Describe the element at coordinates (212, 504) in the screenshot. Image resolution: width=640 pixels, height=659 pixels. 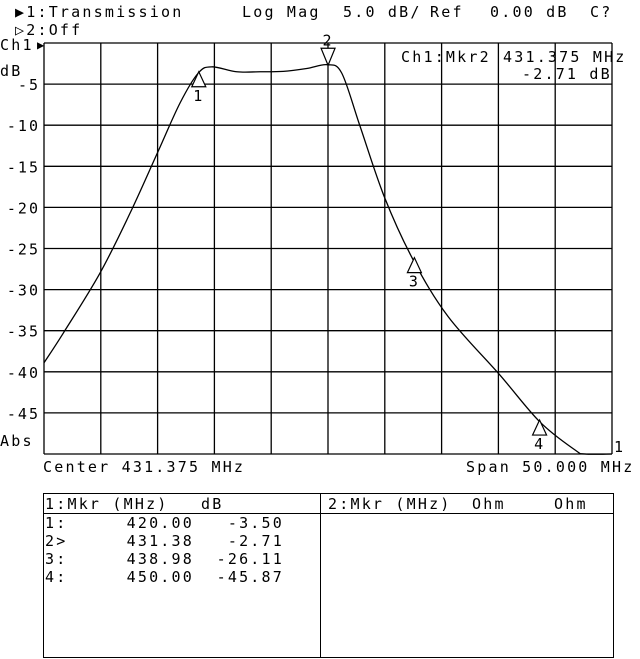
I see `left-header-unit: dB` at that location.